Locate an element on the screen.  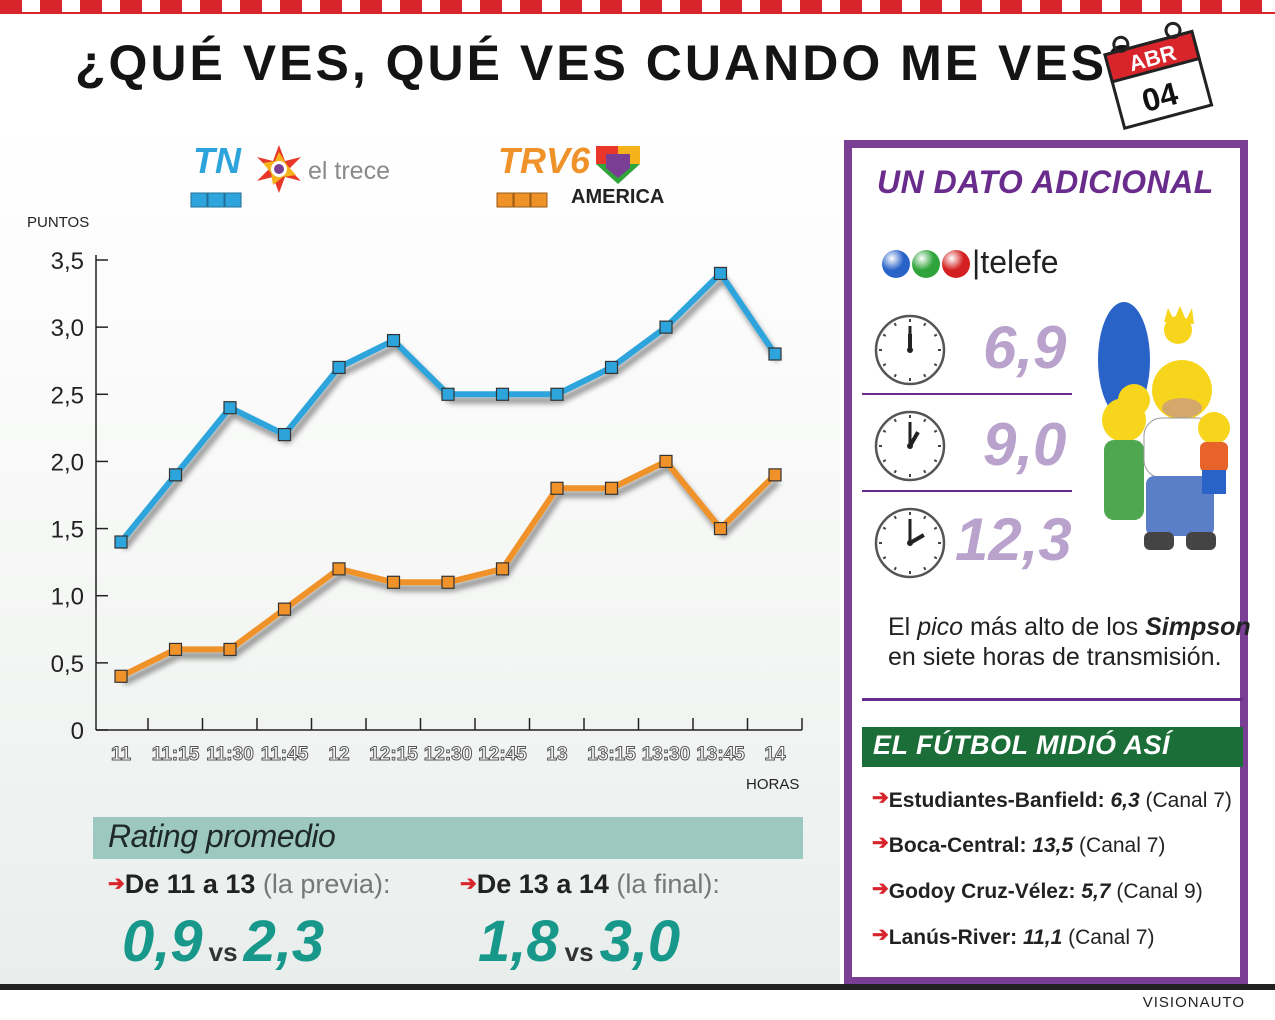
simpsons-family-illustration is located at coordinates (1164, 426).